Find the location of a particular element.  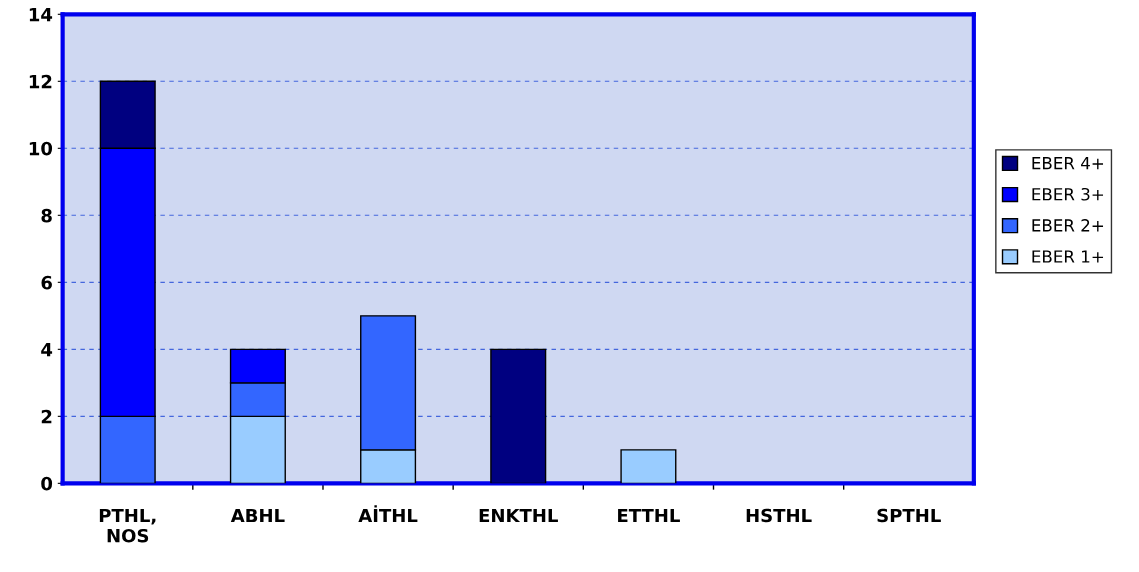

x-tick-label: ETTHL is located at coordinates (649, 515).